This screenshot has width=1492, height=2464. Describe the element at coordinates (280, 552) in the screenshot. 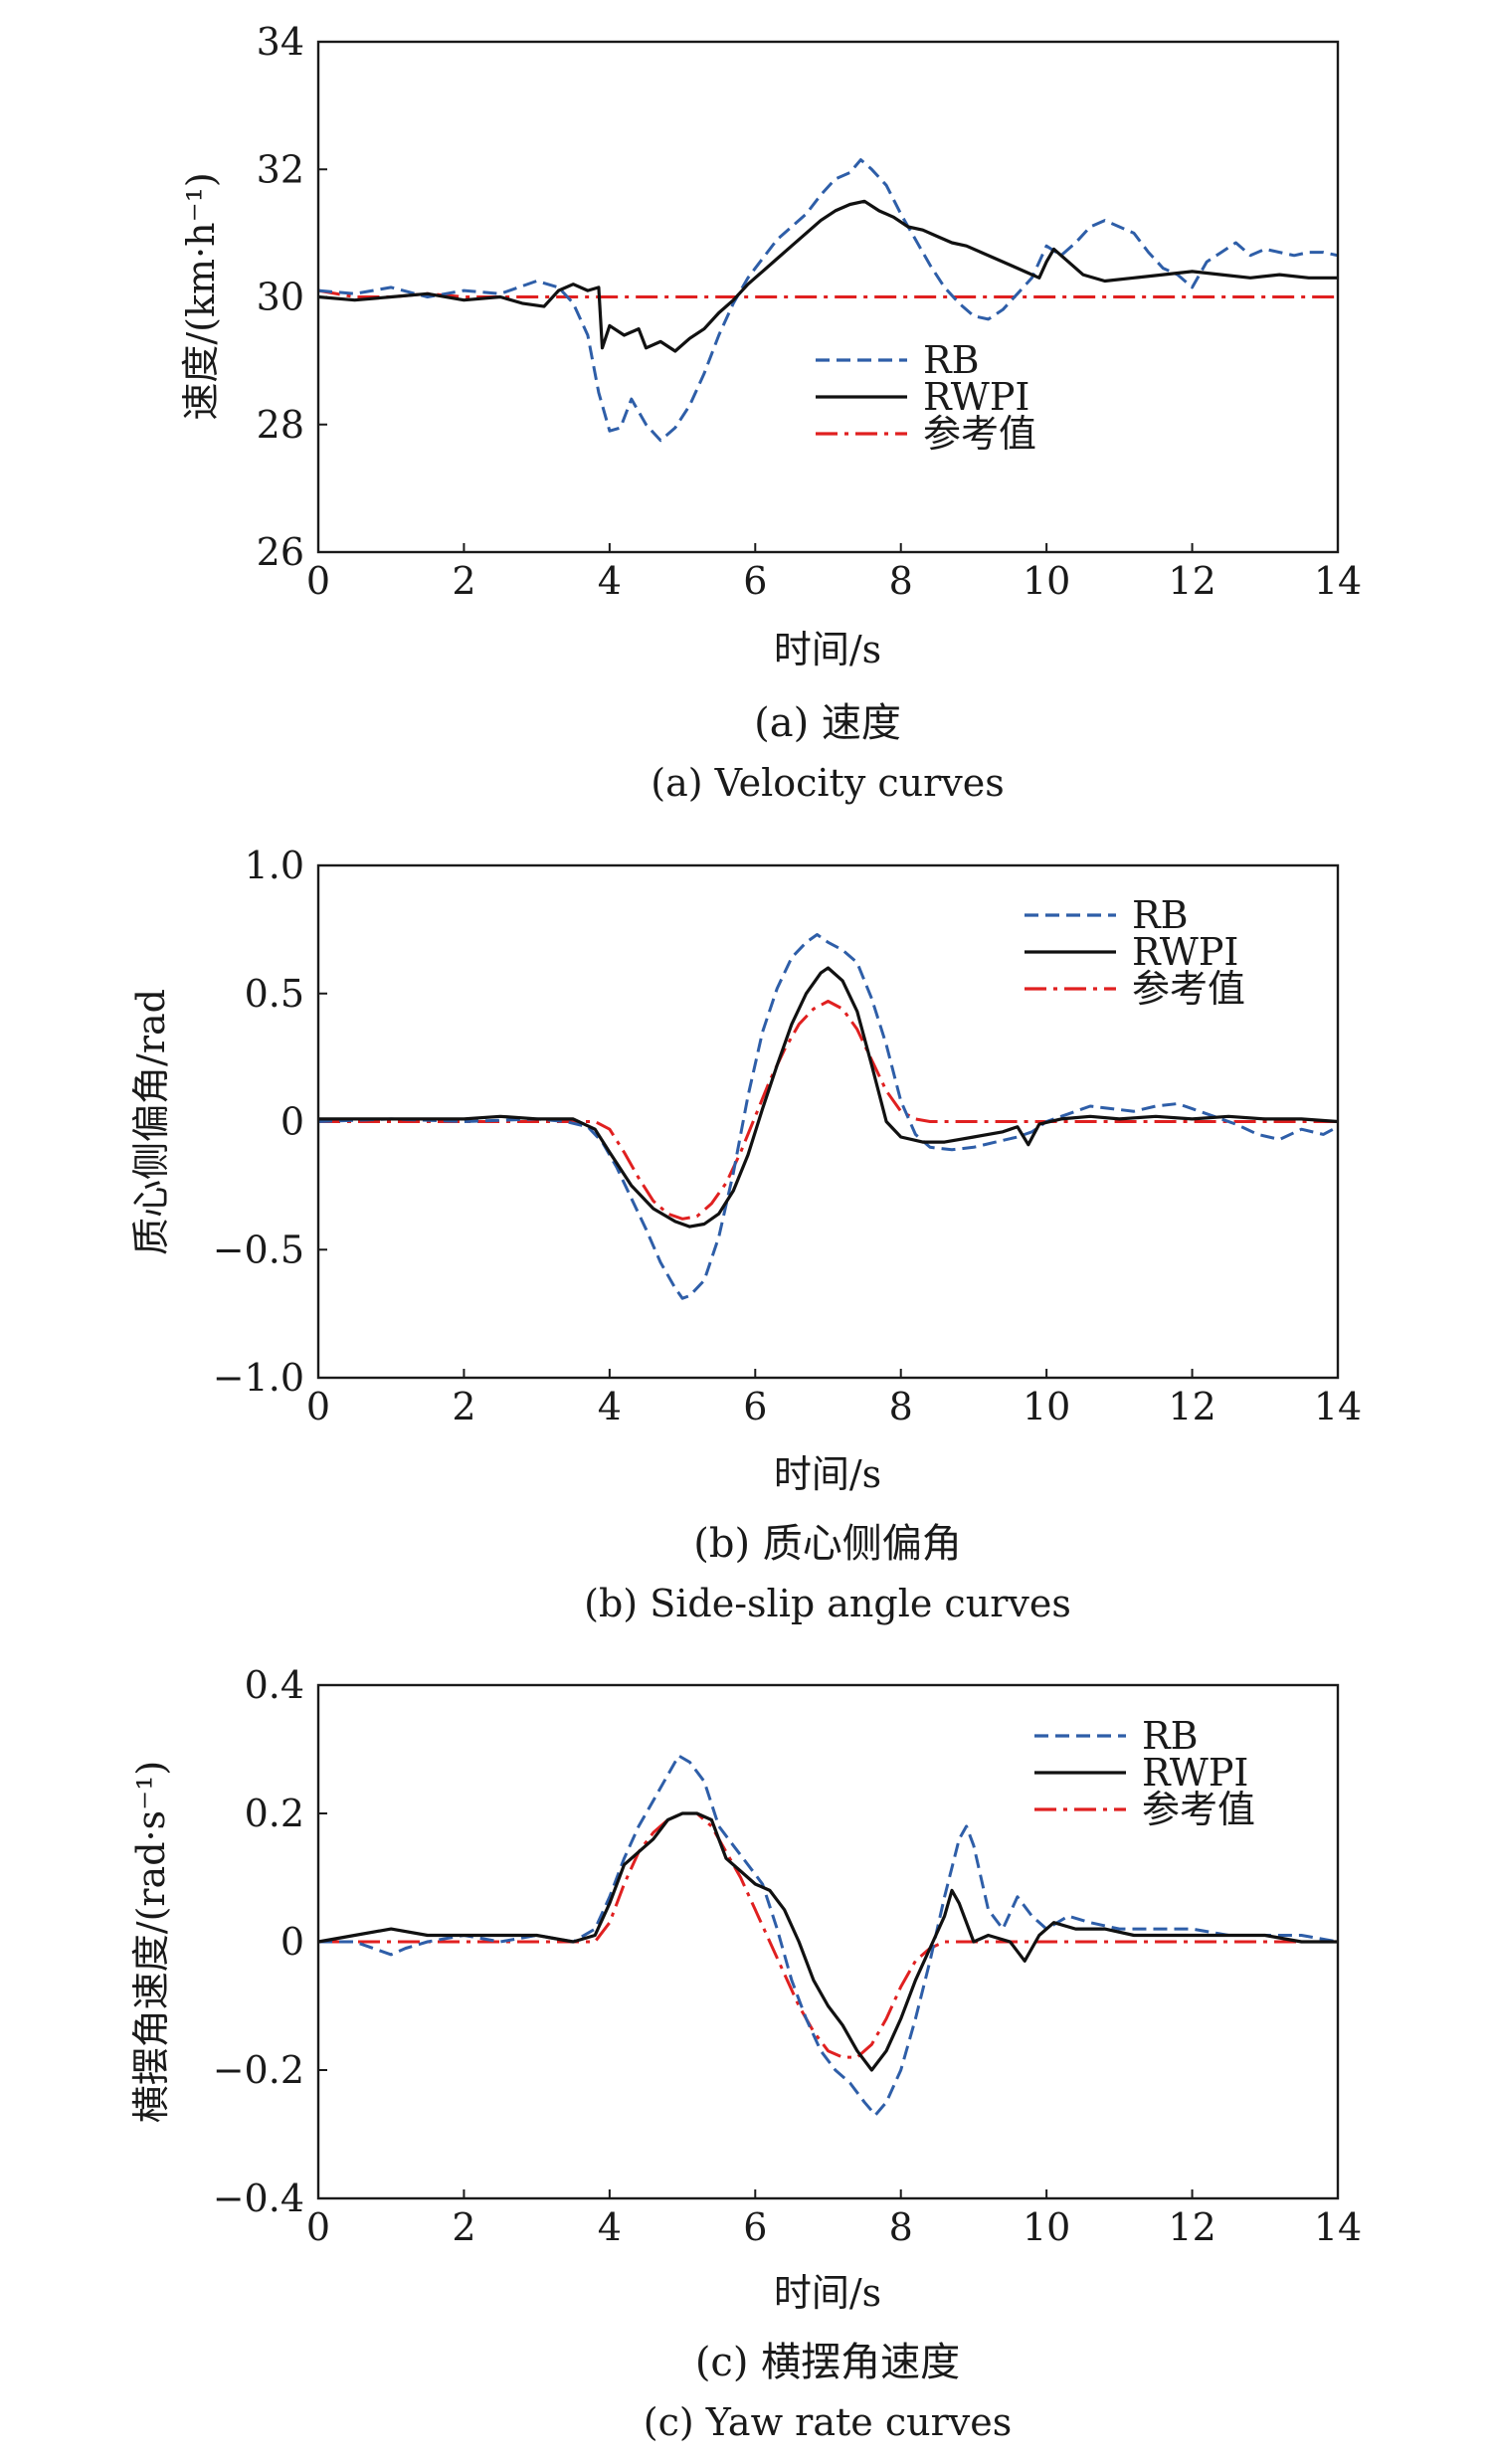

I see `y-tick-label: 26` at that location.